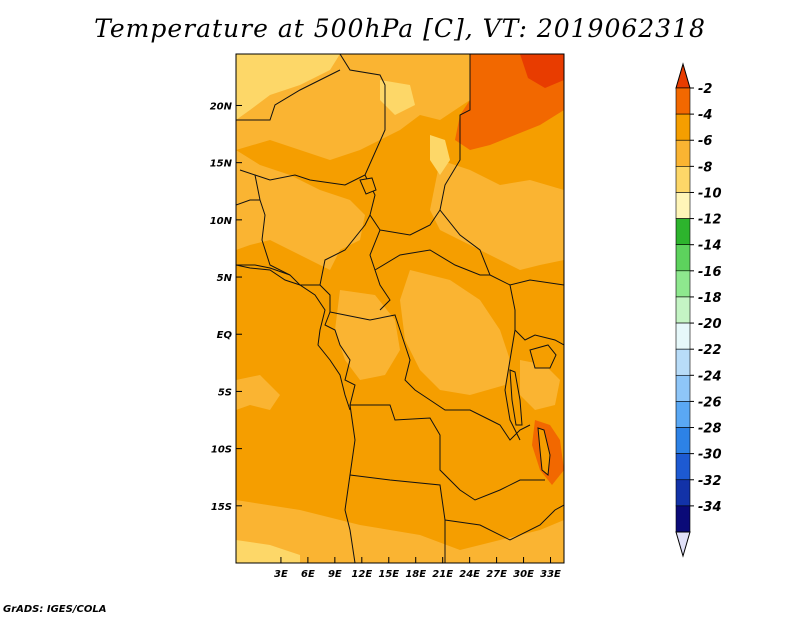 The image size is (800, 618). What do you see at coordinates (710, 220) in the screenshot?
I see `colorbar-label: -12` at bounding box center [710, 220].